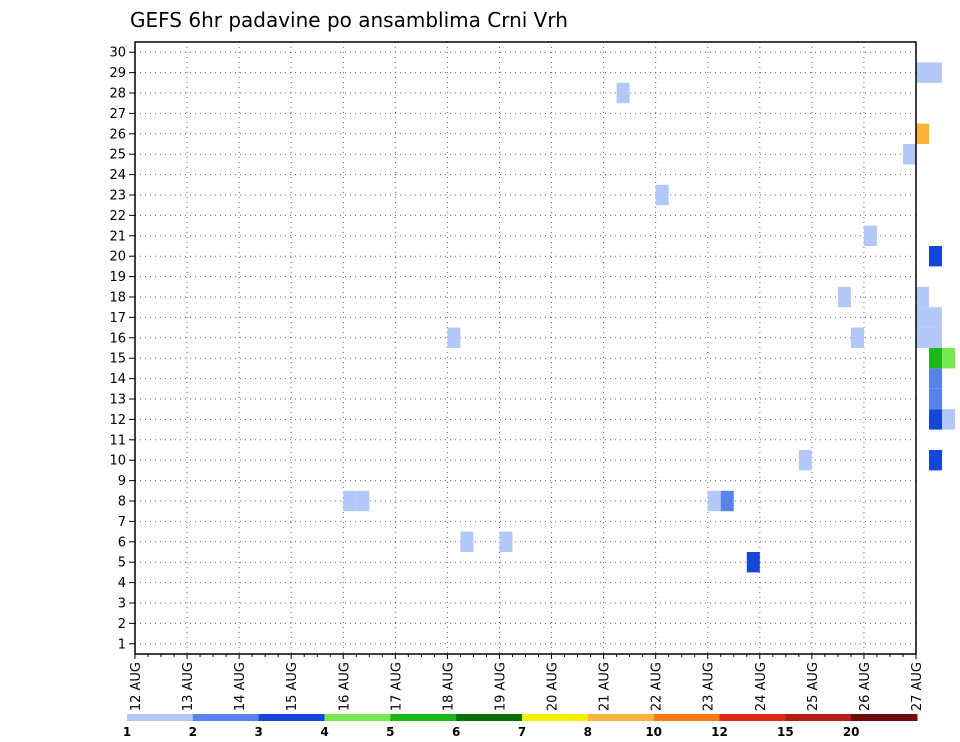 The image size is (960, 742). Describe the element at coordinates (117, 114) in the screenshot. I see `y-tick-label: 27` at that location.